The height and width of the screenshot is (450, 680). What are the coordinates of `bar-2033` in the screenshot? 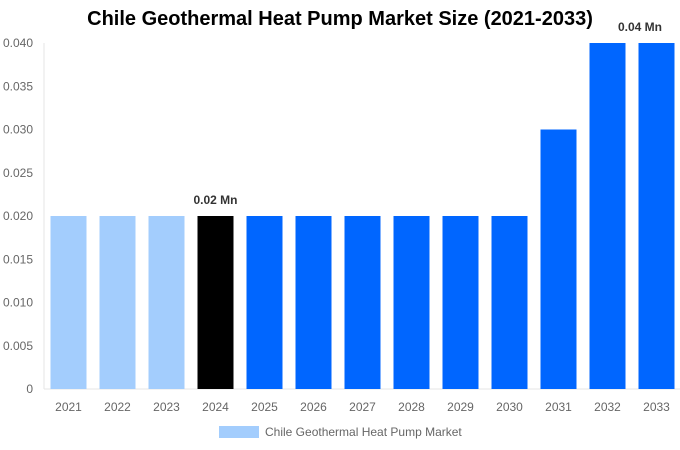 It's located at (656, 216).